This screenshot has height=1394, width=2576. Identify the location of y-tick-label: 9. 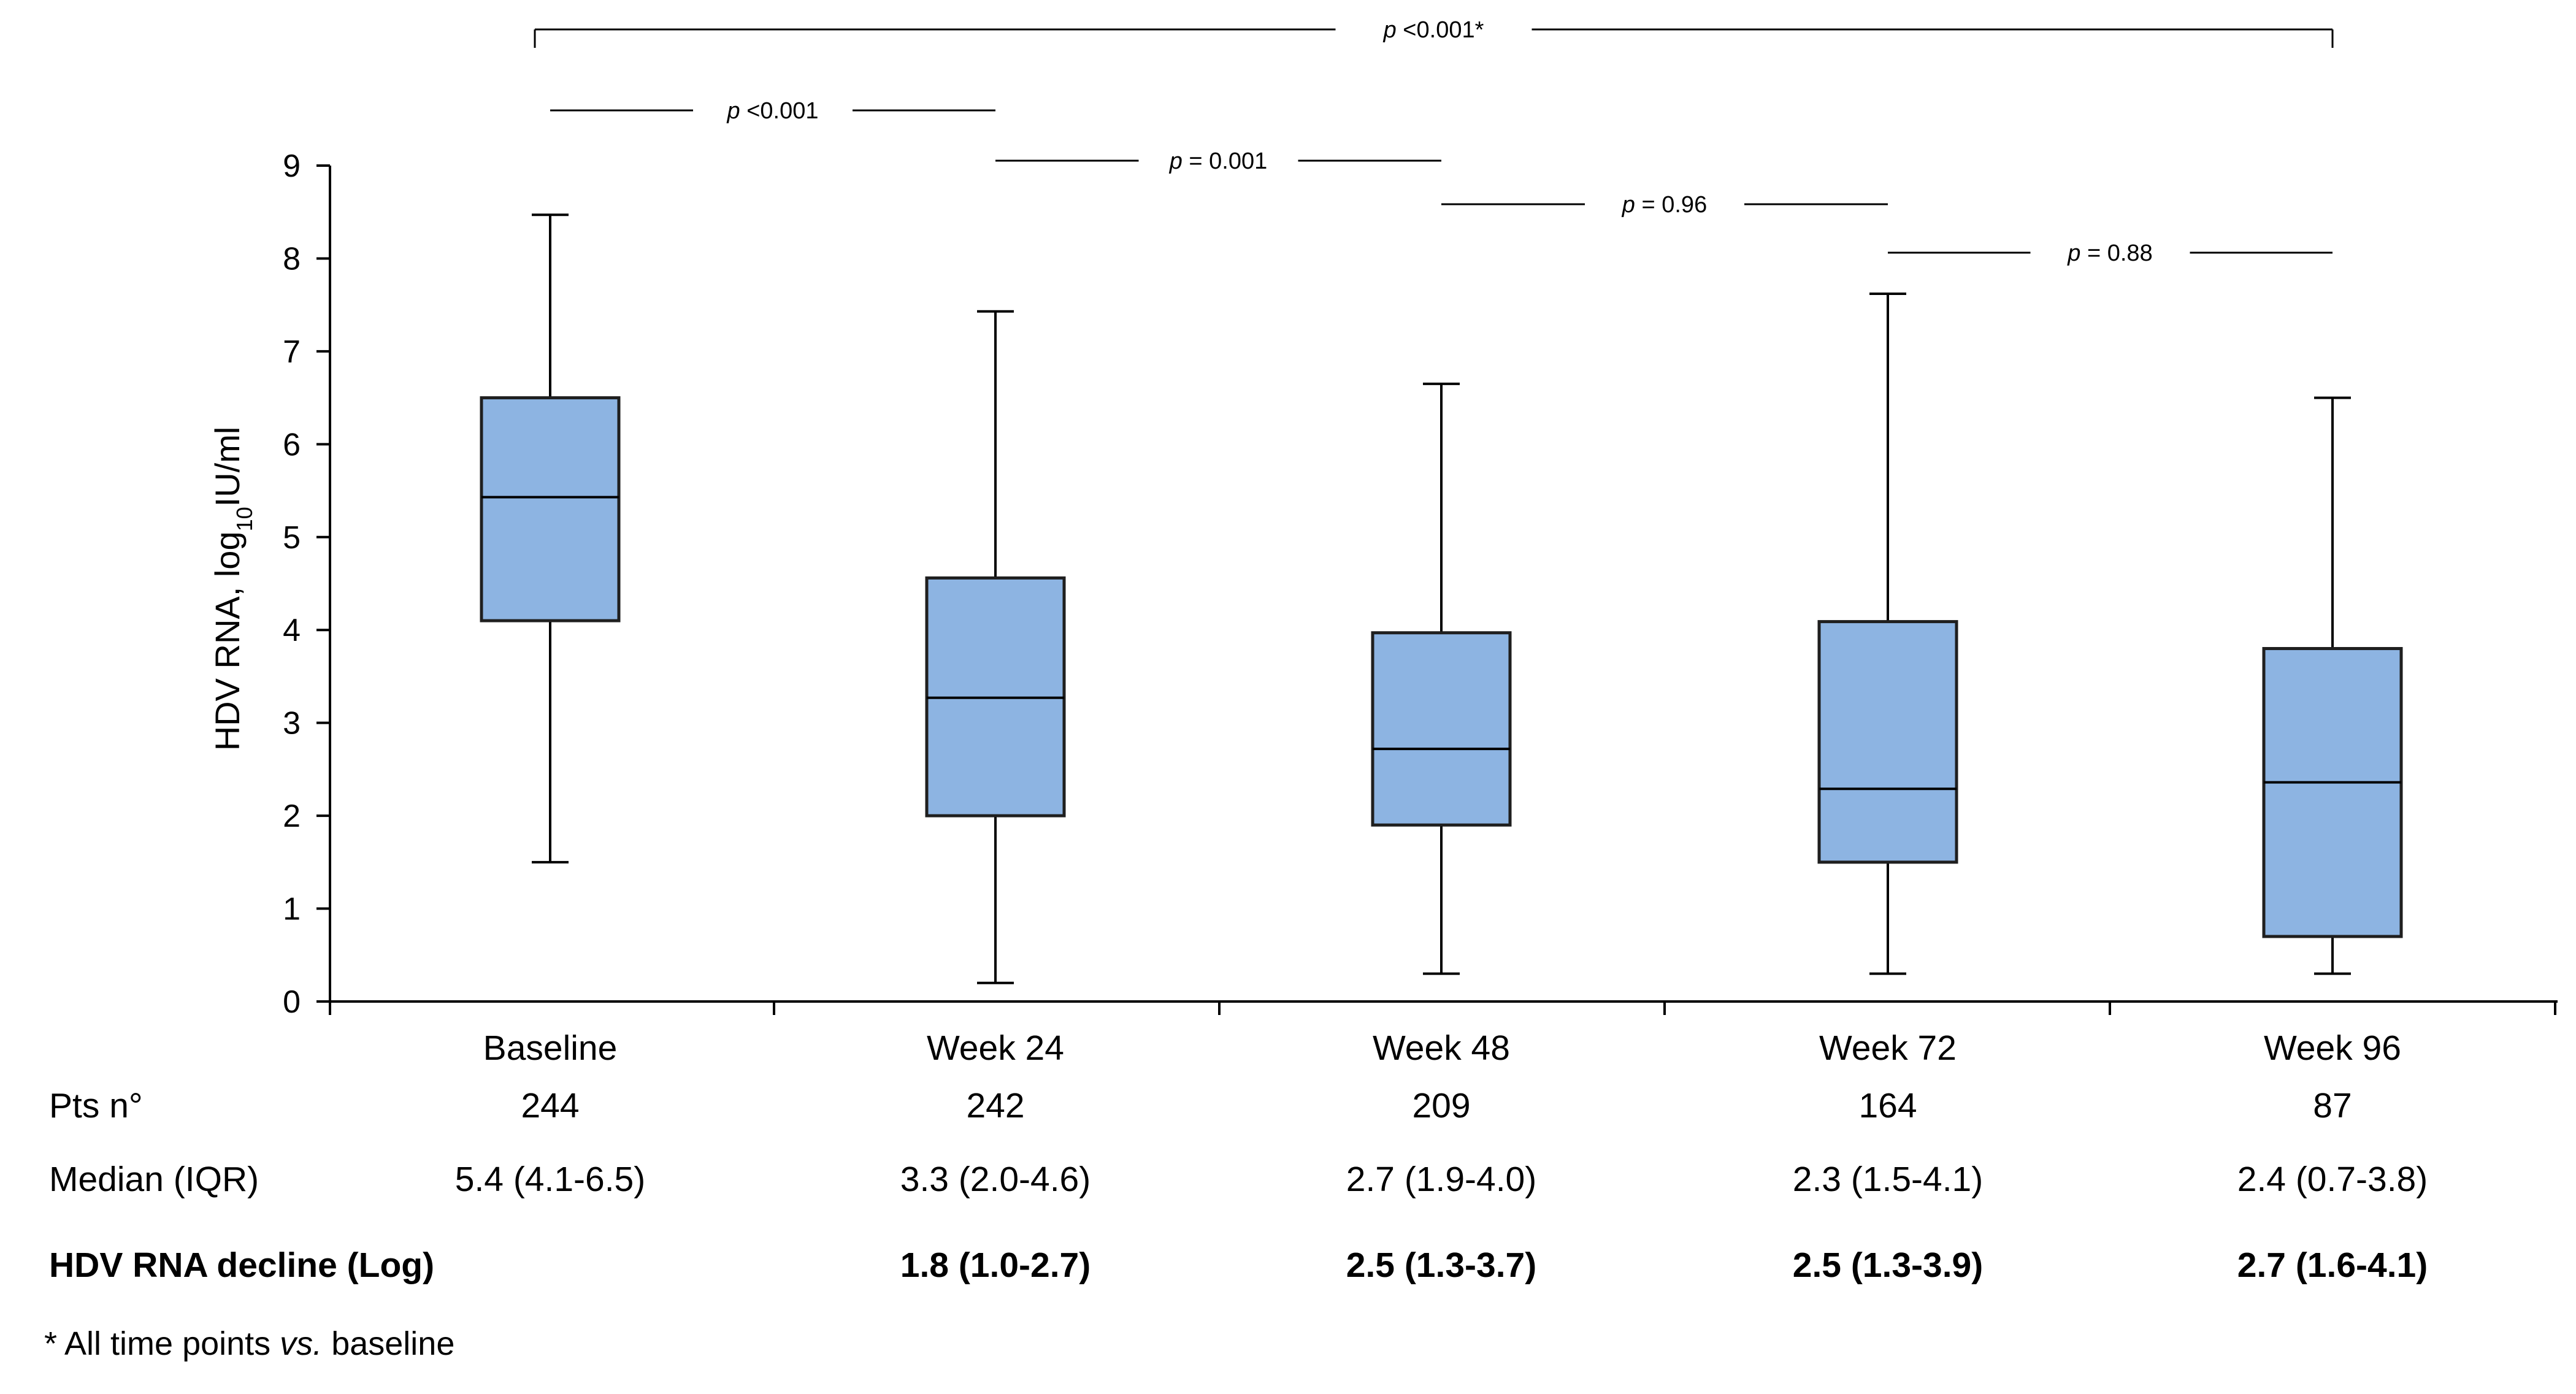
(292, 166).